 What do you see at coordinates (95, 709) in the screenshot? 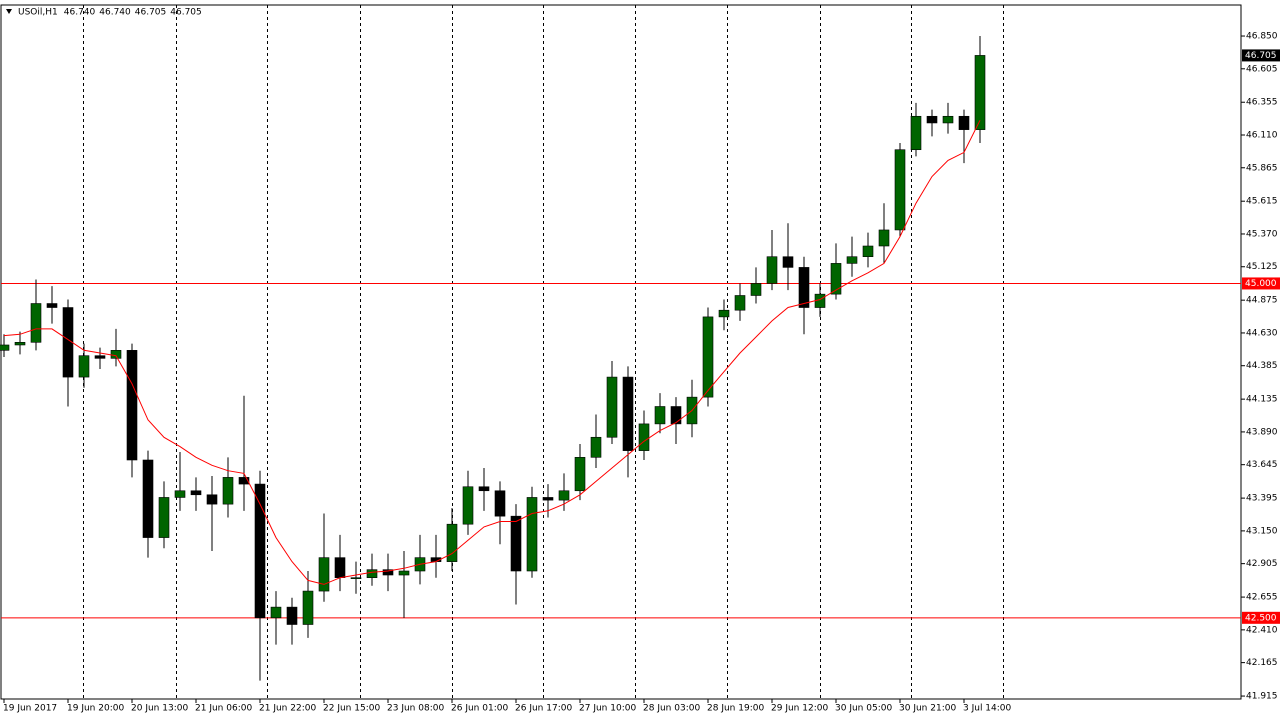
I see `x-tick-label: 19 Jun 20:00` at bounding box center [95, 709].